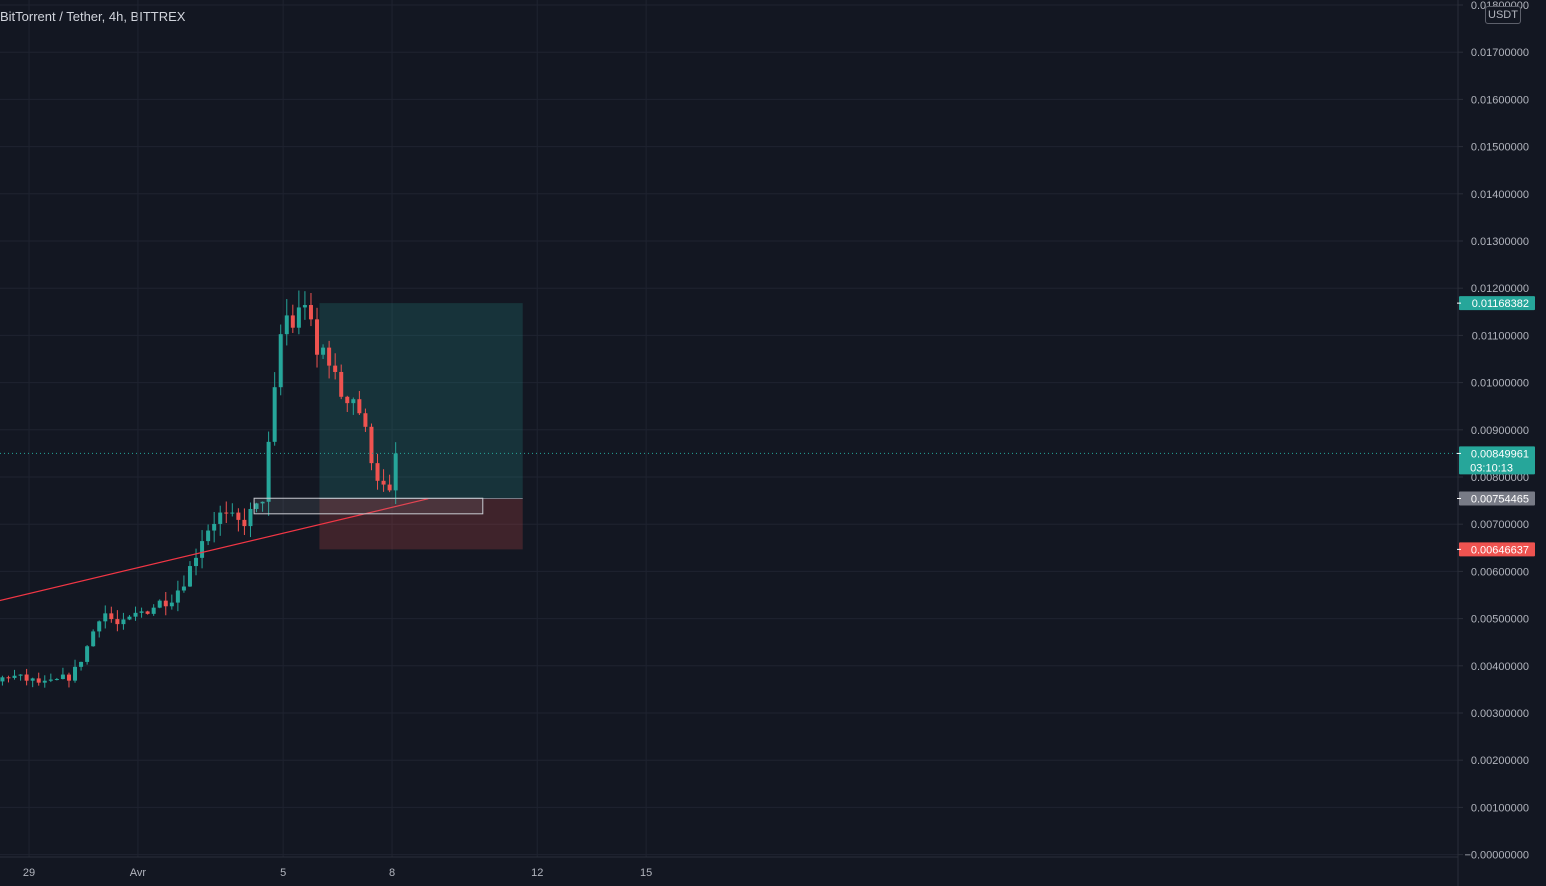 The width and height of the screenshot is (1546, 886). I want to click on entry-price-label: 0.00754465, so click(1500, 499).